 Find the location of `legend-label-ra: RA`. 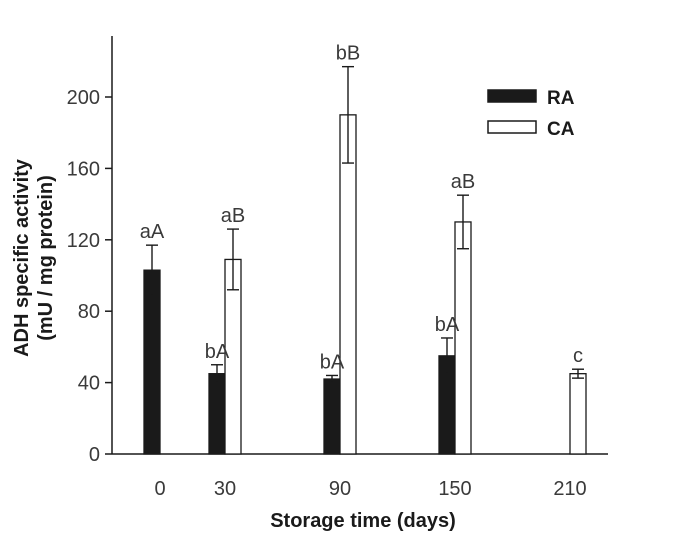

legend-label-ra: RA is located at coordinates (561, 98).